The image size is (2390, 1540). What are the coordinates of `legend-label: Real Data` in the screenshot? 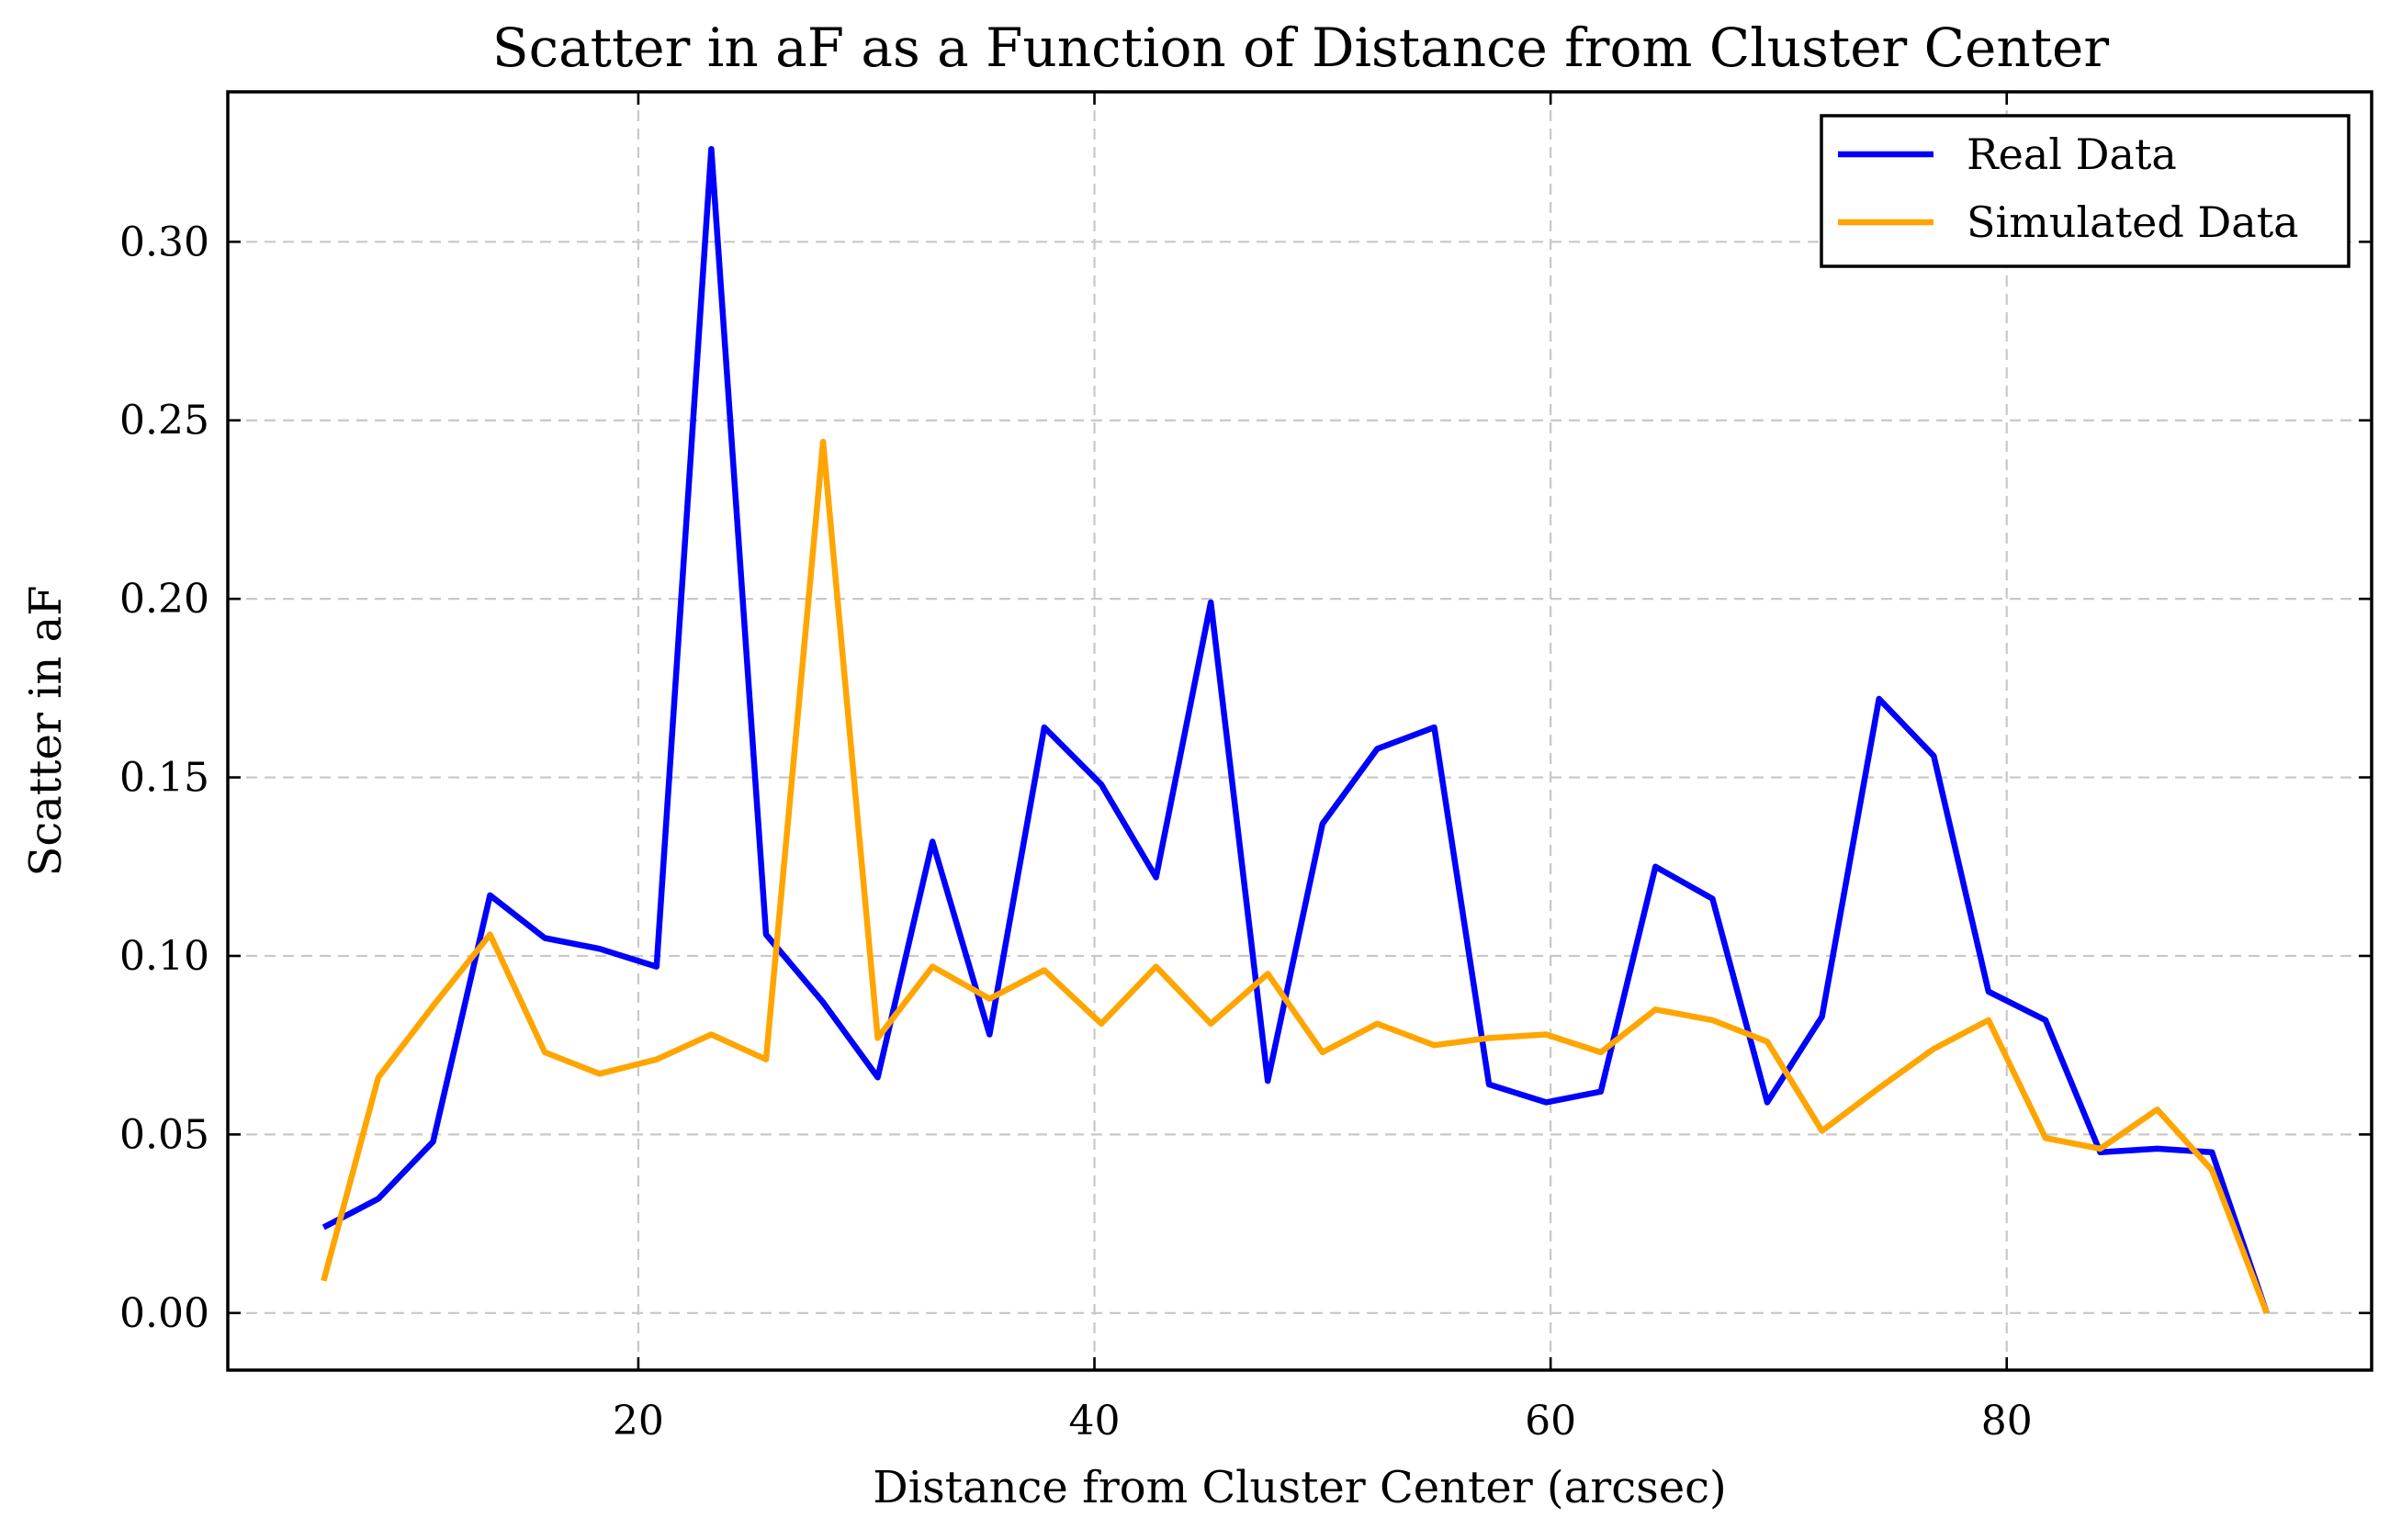 It's located at (2072, 154).